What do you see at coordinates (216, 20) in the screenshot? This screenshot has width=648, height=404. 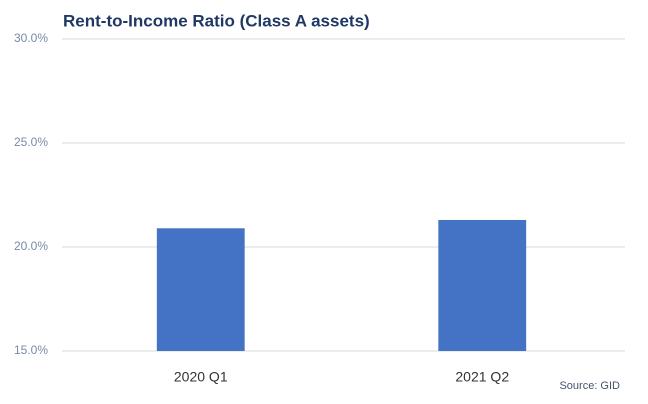 I see `chart-title: Rent-to-Income Ratio (Class A assets)` at bounding box center [216, 20].